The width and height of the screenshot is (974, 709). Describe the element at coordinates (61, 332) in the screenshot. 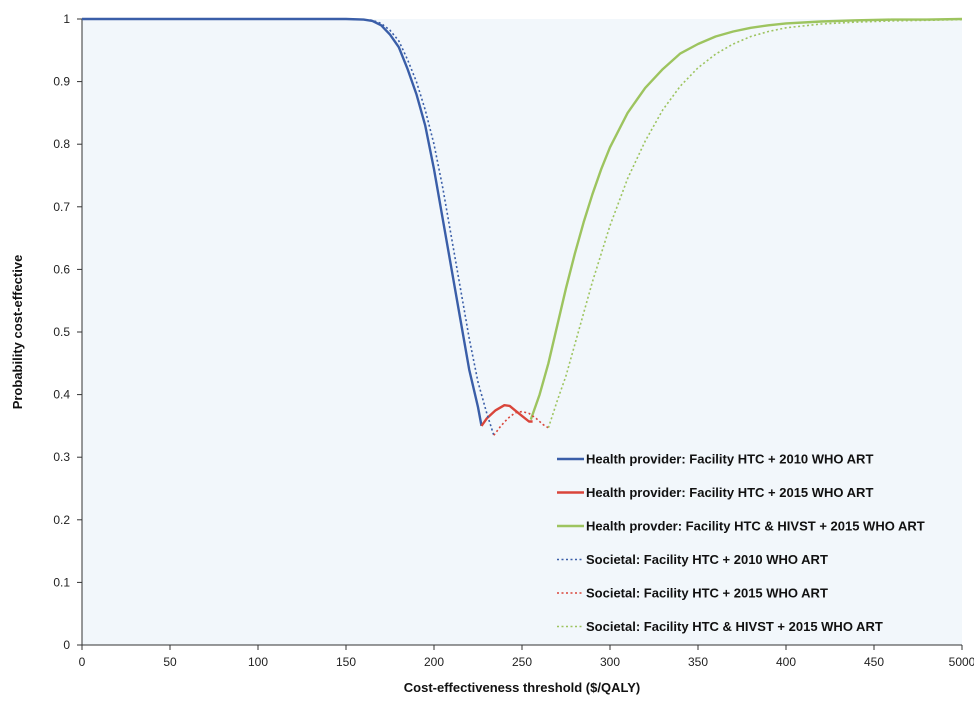

I see `y-tick-label: 0.5` at that location.